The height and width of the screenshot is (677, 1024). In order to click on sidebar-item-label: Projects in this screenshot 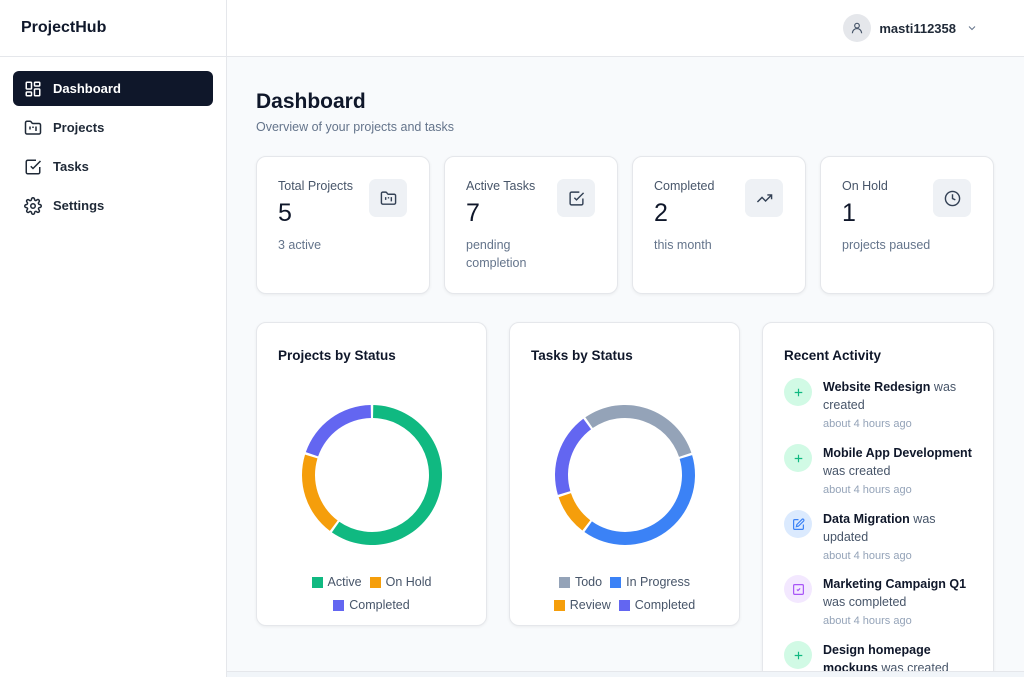, I will do `click(79, 127)`.